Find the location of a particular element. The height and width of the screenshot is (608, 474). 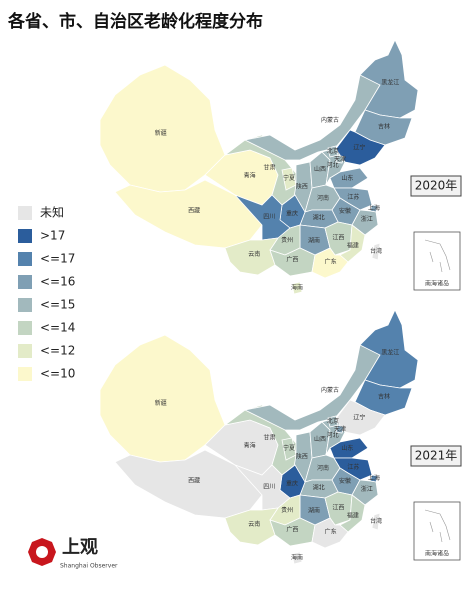

year-label: 2021年 is located at coordinates (436, 456).